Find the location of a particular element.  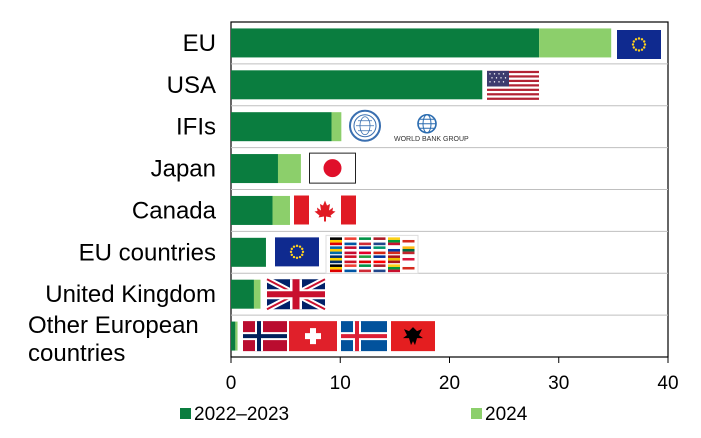

albania-flag-icon is located at coordinates (413, 336).